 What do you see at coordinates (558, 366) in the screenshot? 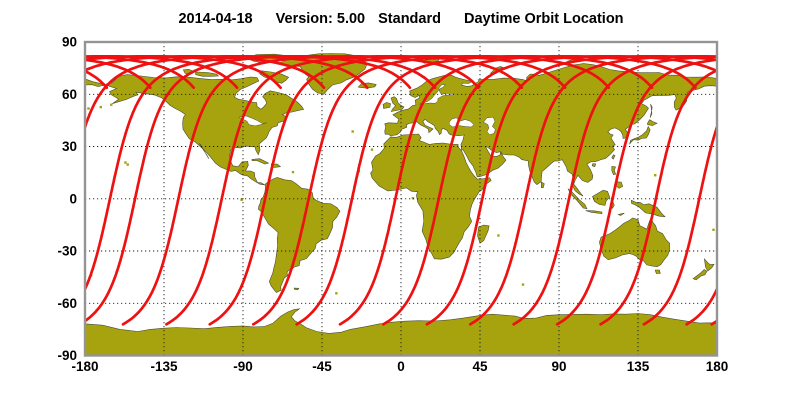
I see `x-tick-label: 90` at bounding box center [558, 366].